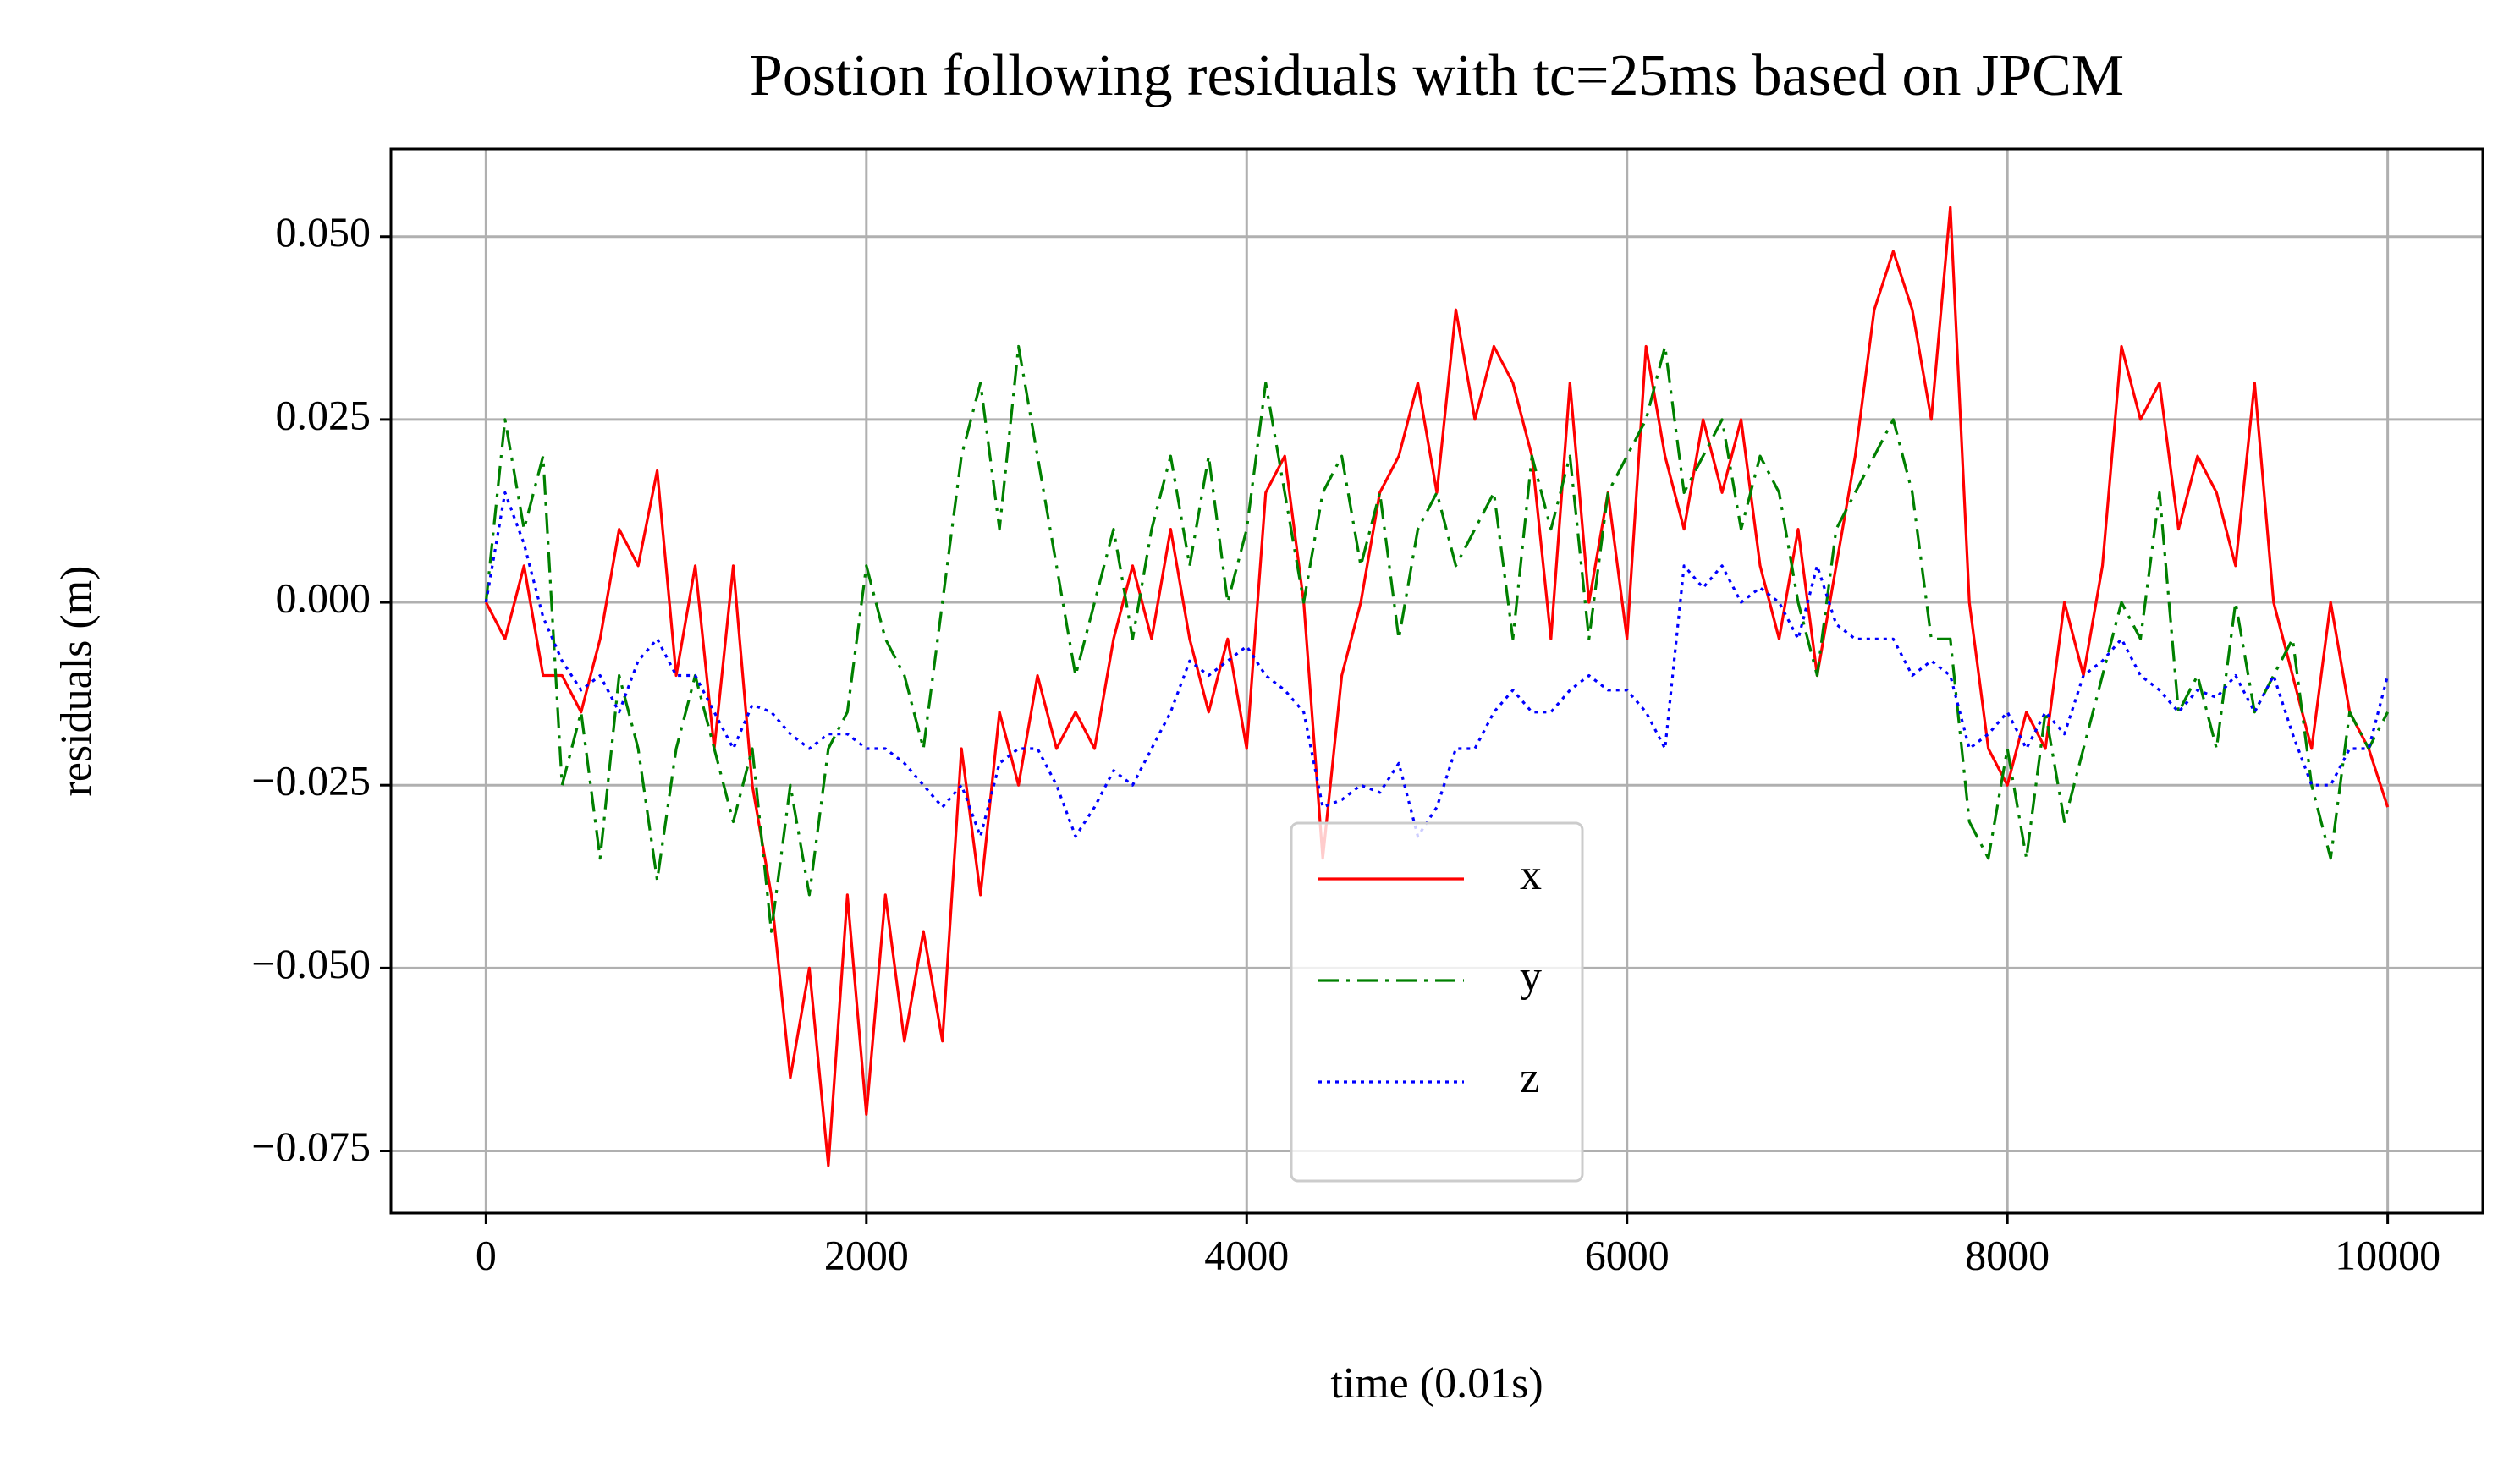 This screenshot has height=1466, width=2520. I want to click on x-tick-label: 6000, so click(1628, 1254).